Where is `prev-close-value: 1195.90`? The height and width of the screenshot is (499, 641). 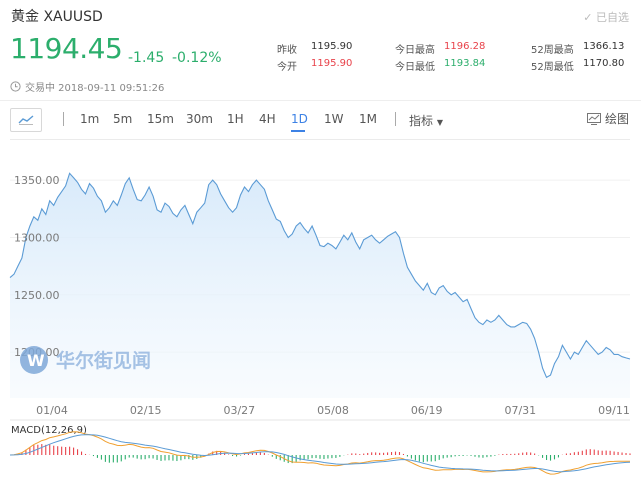 prev-close-value: 1195.90 is located at coordinates (332, 46).